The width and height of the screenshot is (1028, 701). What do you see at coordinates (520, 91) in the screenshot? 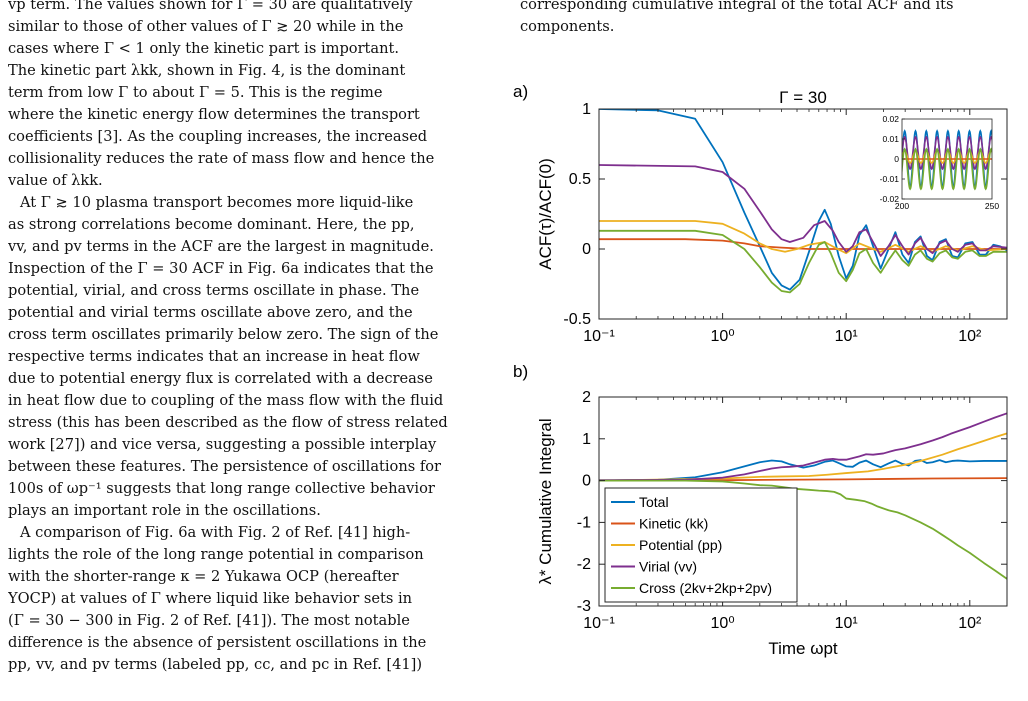
I see `panel-label: a)` at bounding box center [520, 91].